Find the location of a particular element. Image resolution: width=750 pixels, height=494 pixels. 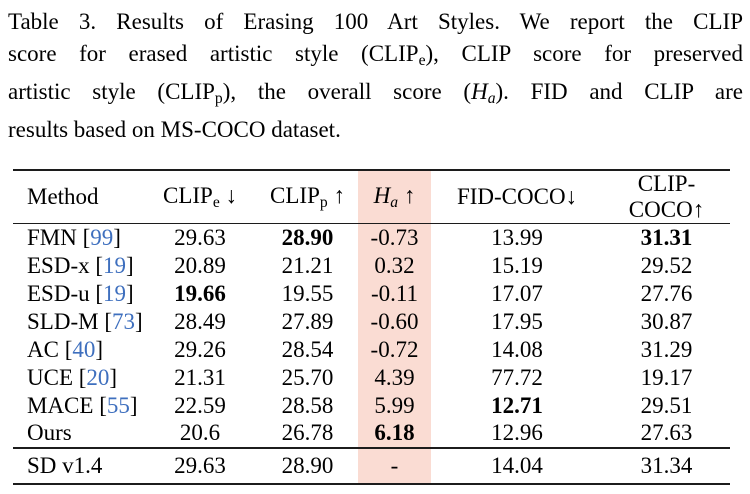

value-cell-ha: - is located at coordinates (394, 465).